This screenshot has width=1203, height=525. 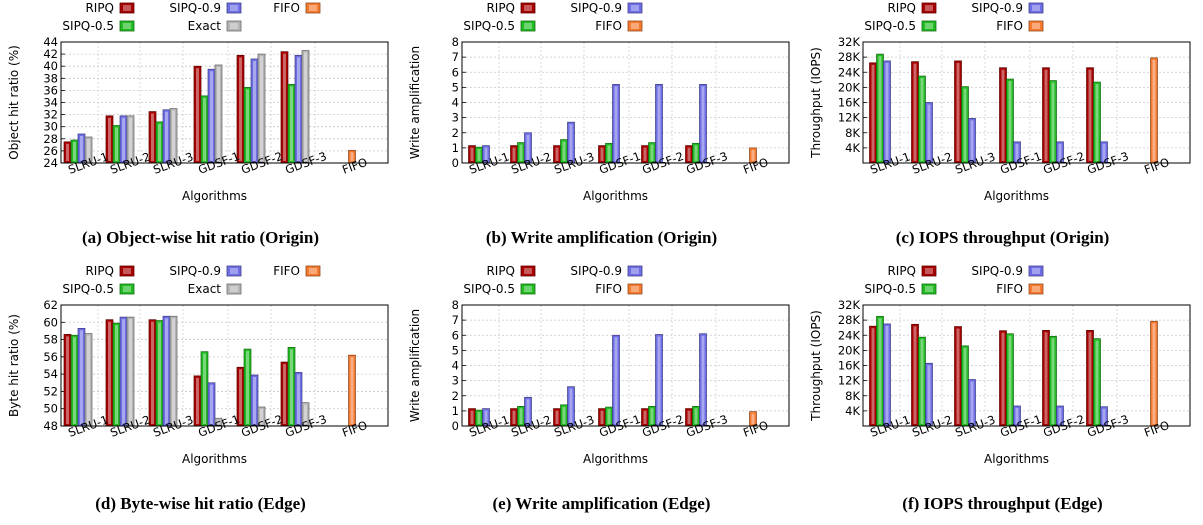 What do you see at coordinates (852, 148) in the screenshot?
I see `y-tick-label: 4K` at bounding box center [852, 148].